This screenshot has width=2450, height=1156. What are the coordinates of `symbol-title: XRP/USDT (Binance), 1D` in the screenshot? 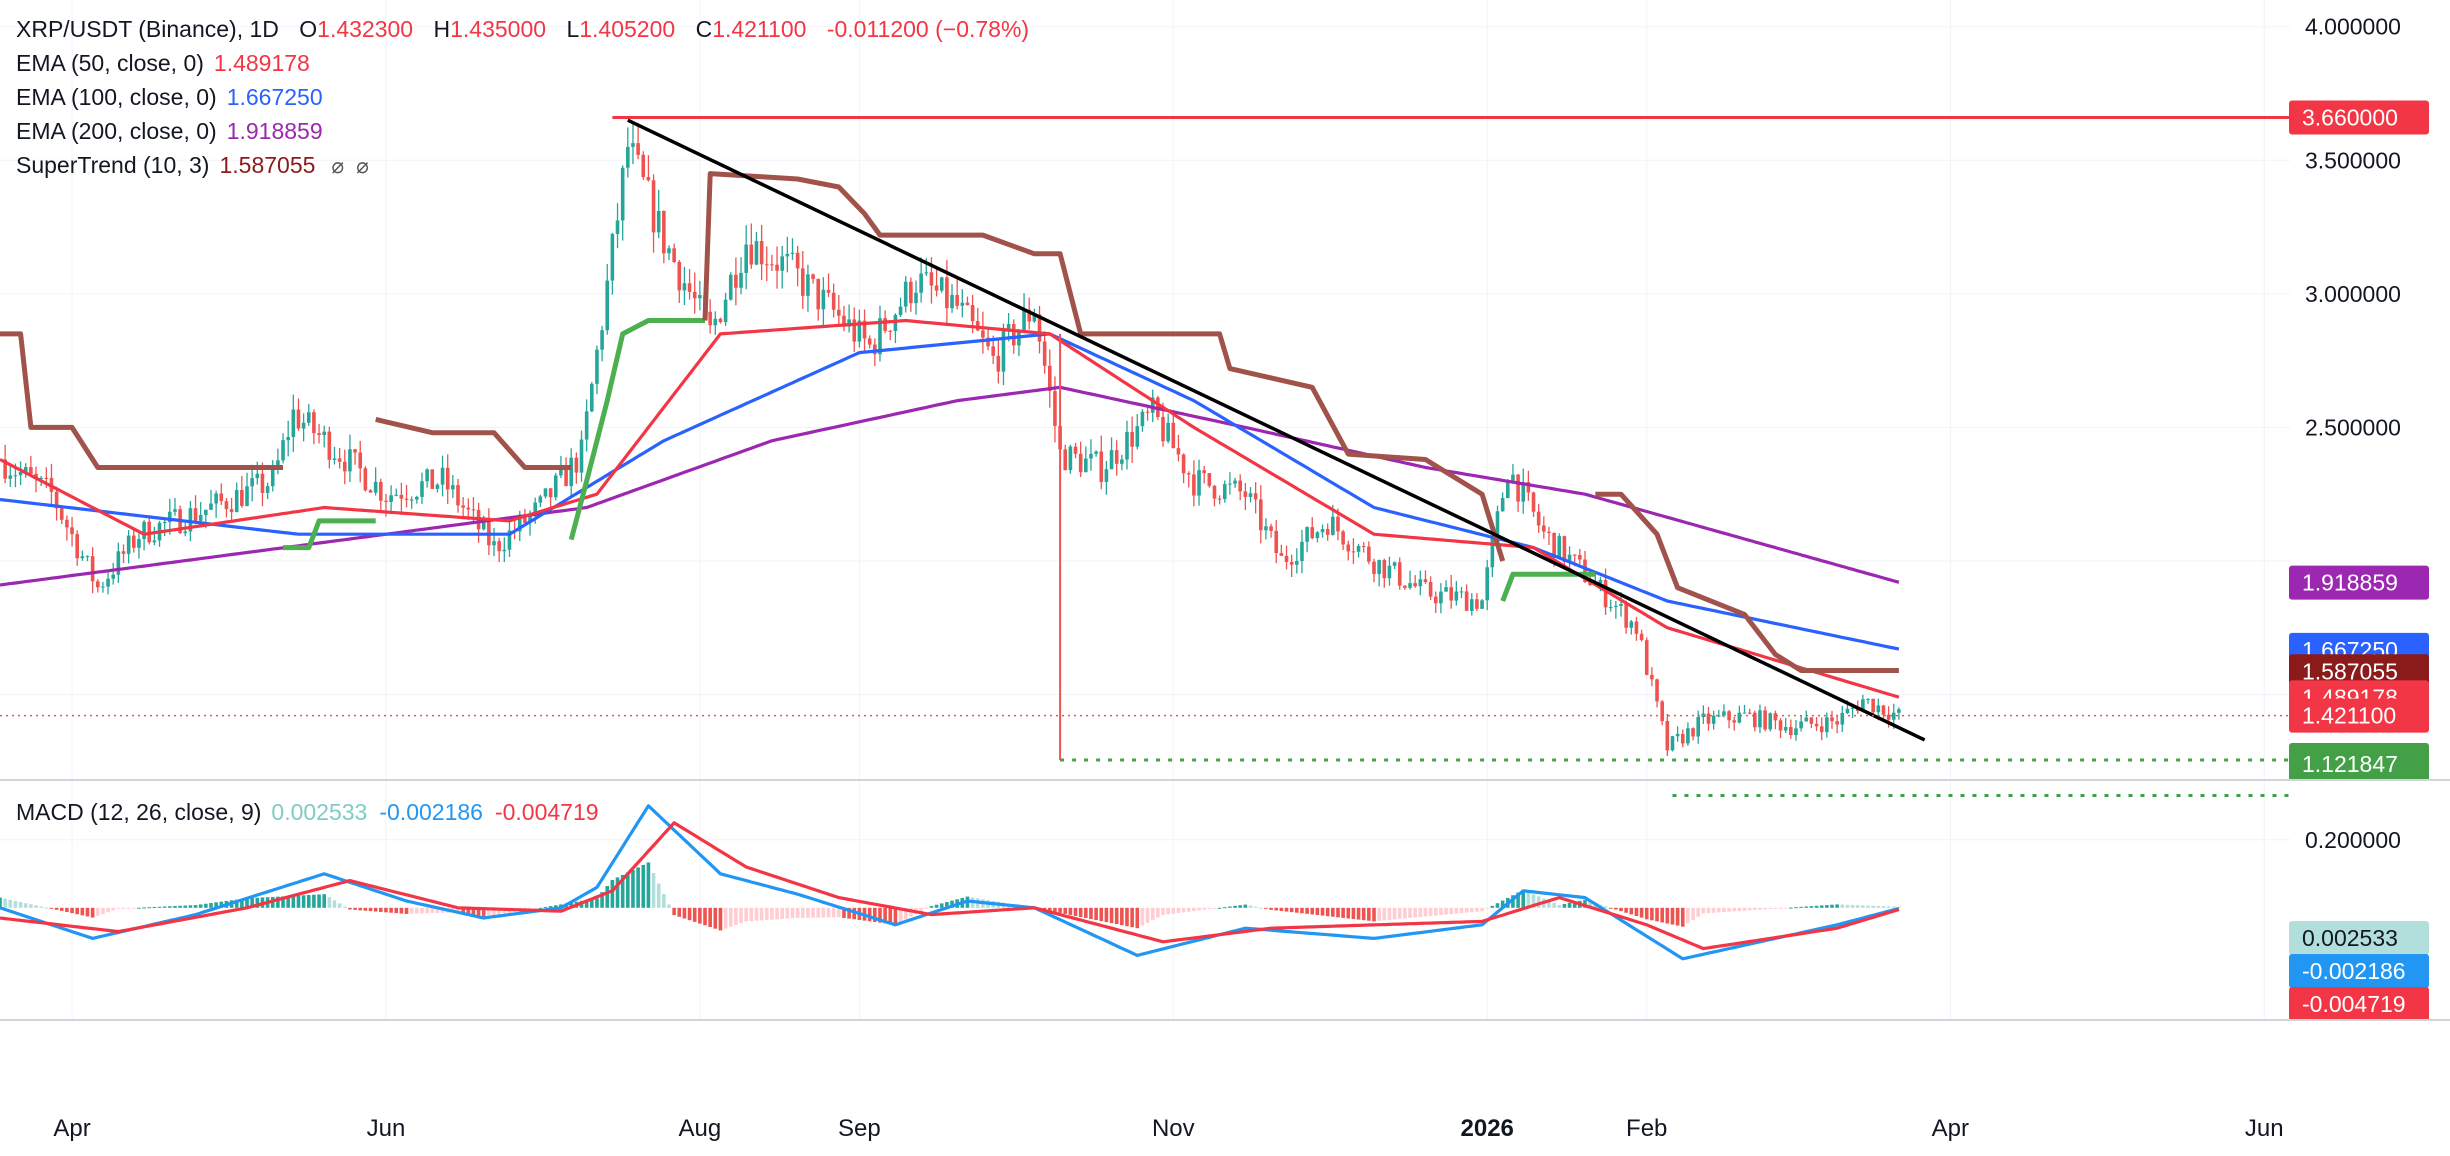 It's located at (147, 29).